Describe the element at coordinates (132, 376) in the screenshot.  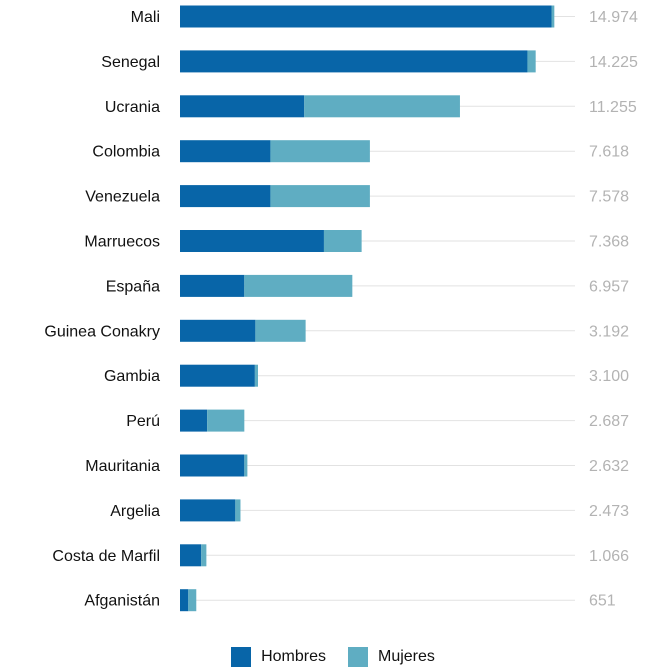
I see `category-label-gambia: Gambia` at that location.